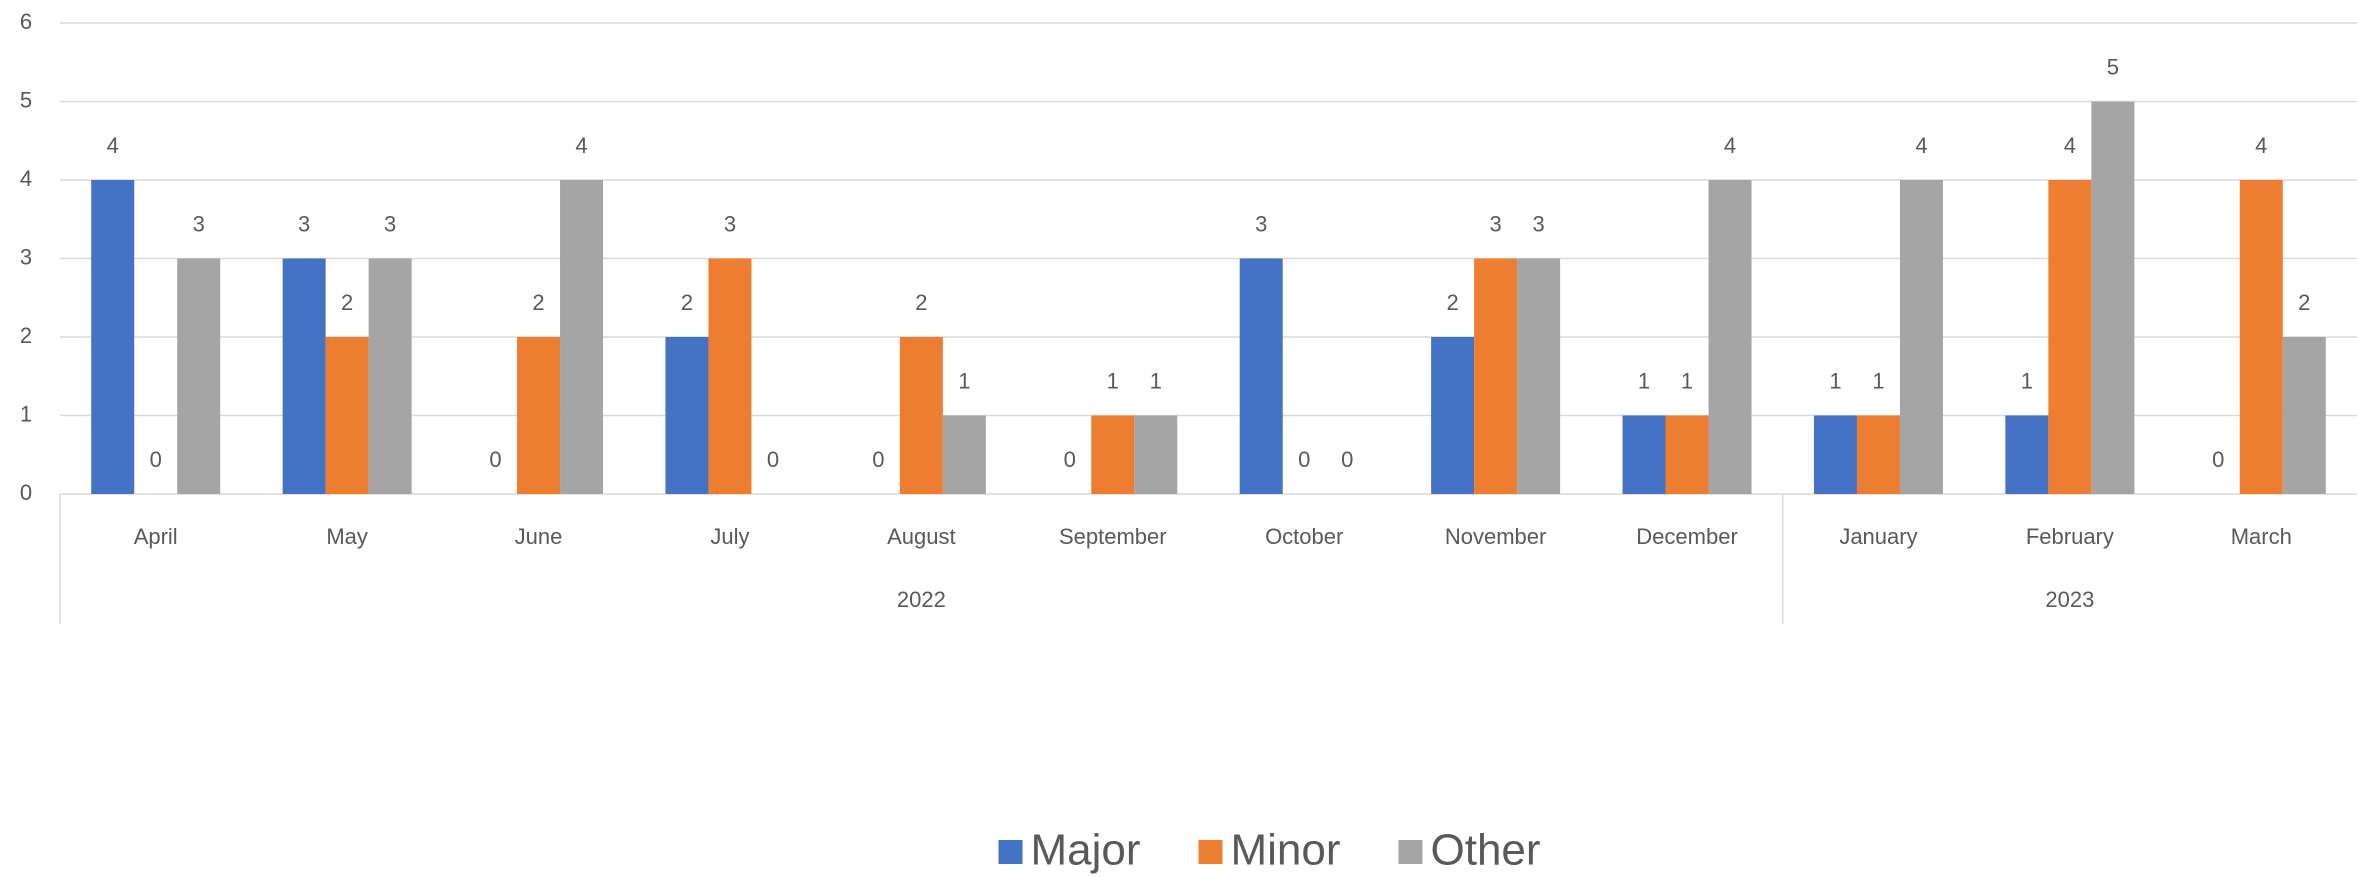  I want to click on x-tick-label: July, so click(729, 536).